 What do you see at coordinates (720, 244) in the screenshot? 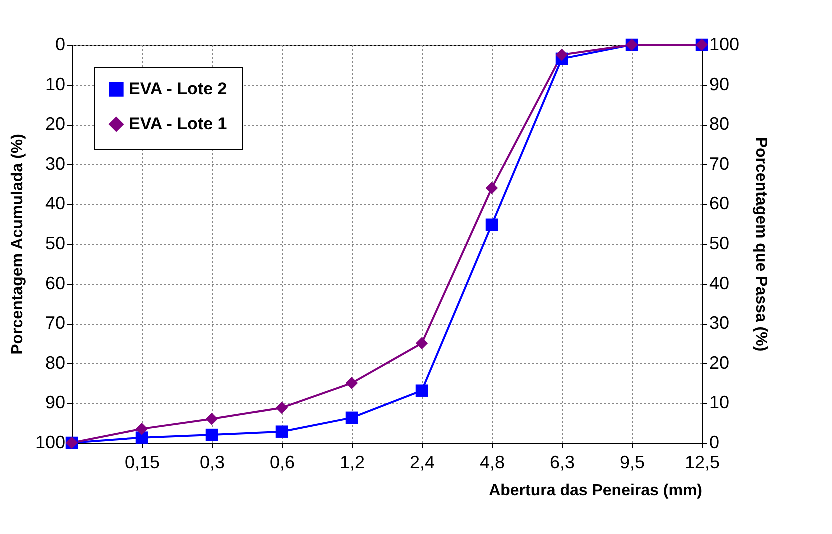
I see `y2-tick-label: 50` at bounding box center [720, 244].